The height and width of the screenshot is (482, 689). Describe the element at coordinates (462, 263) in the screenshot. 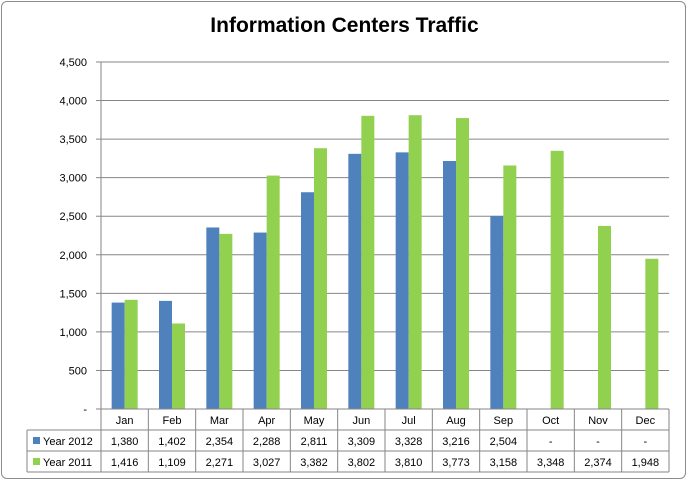

I see `bar-year2011-aug` at that location.